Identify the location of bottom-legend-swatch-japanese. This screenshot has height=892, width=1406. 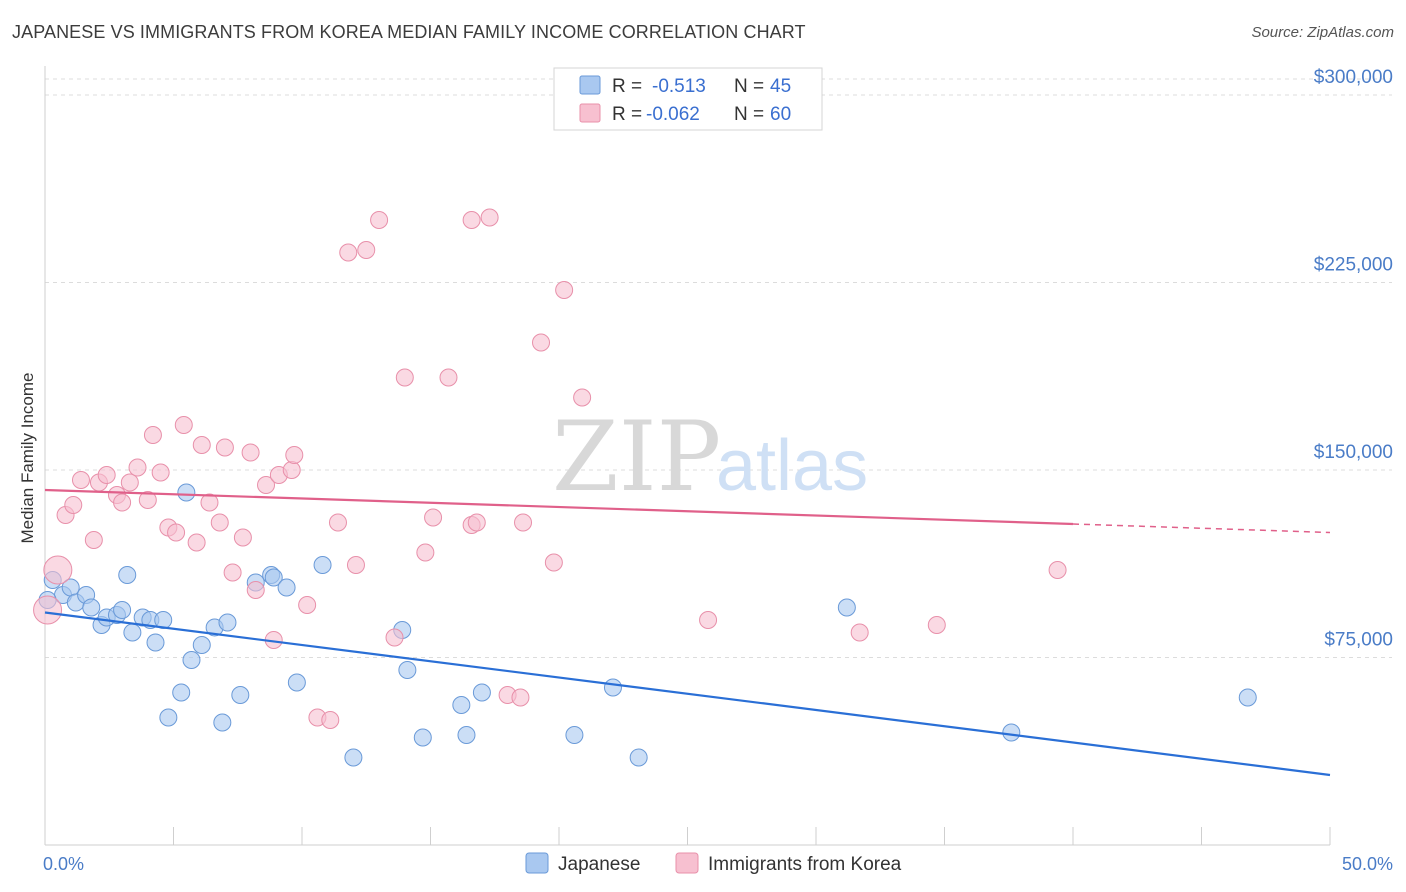
(537, 863).